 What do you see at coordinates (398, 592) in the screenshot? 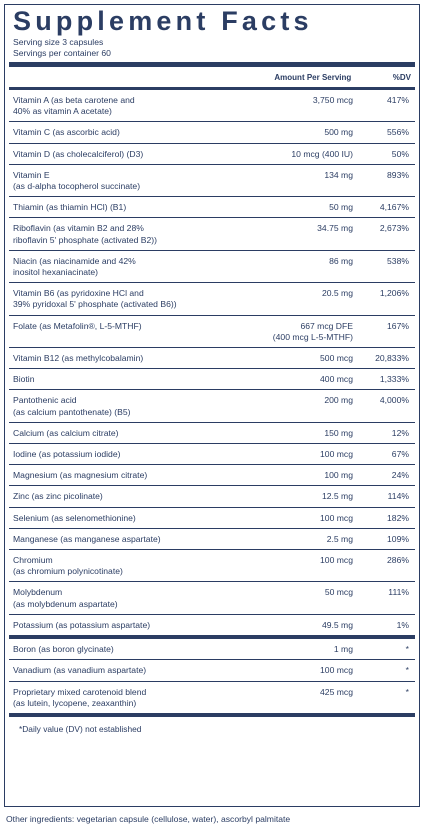
I see `nutrient-dv: 111%` at bounding box center [398, 592].